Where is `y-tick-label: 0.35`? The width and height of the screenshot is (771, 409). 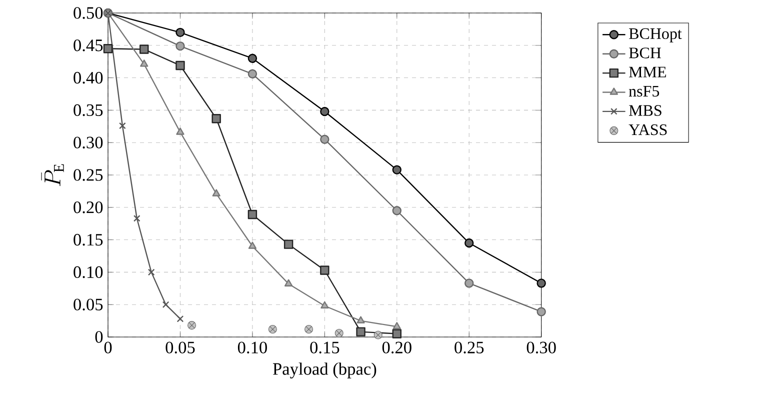 y-tick-label: 0.35 is located at coordinates (88, 110).